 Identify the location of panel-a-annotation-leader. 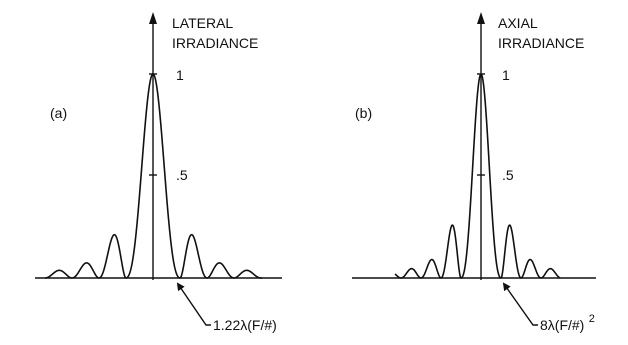
(193, 304).